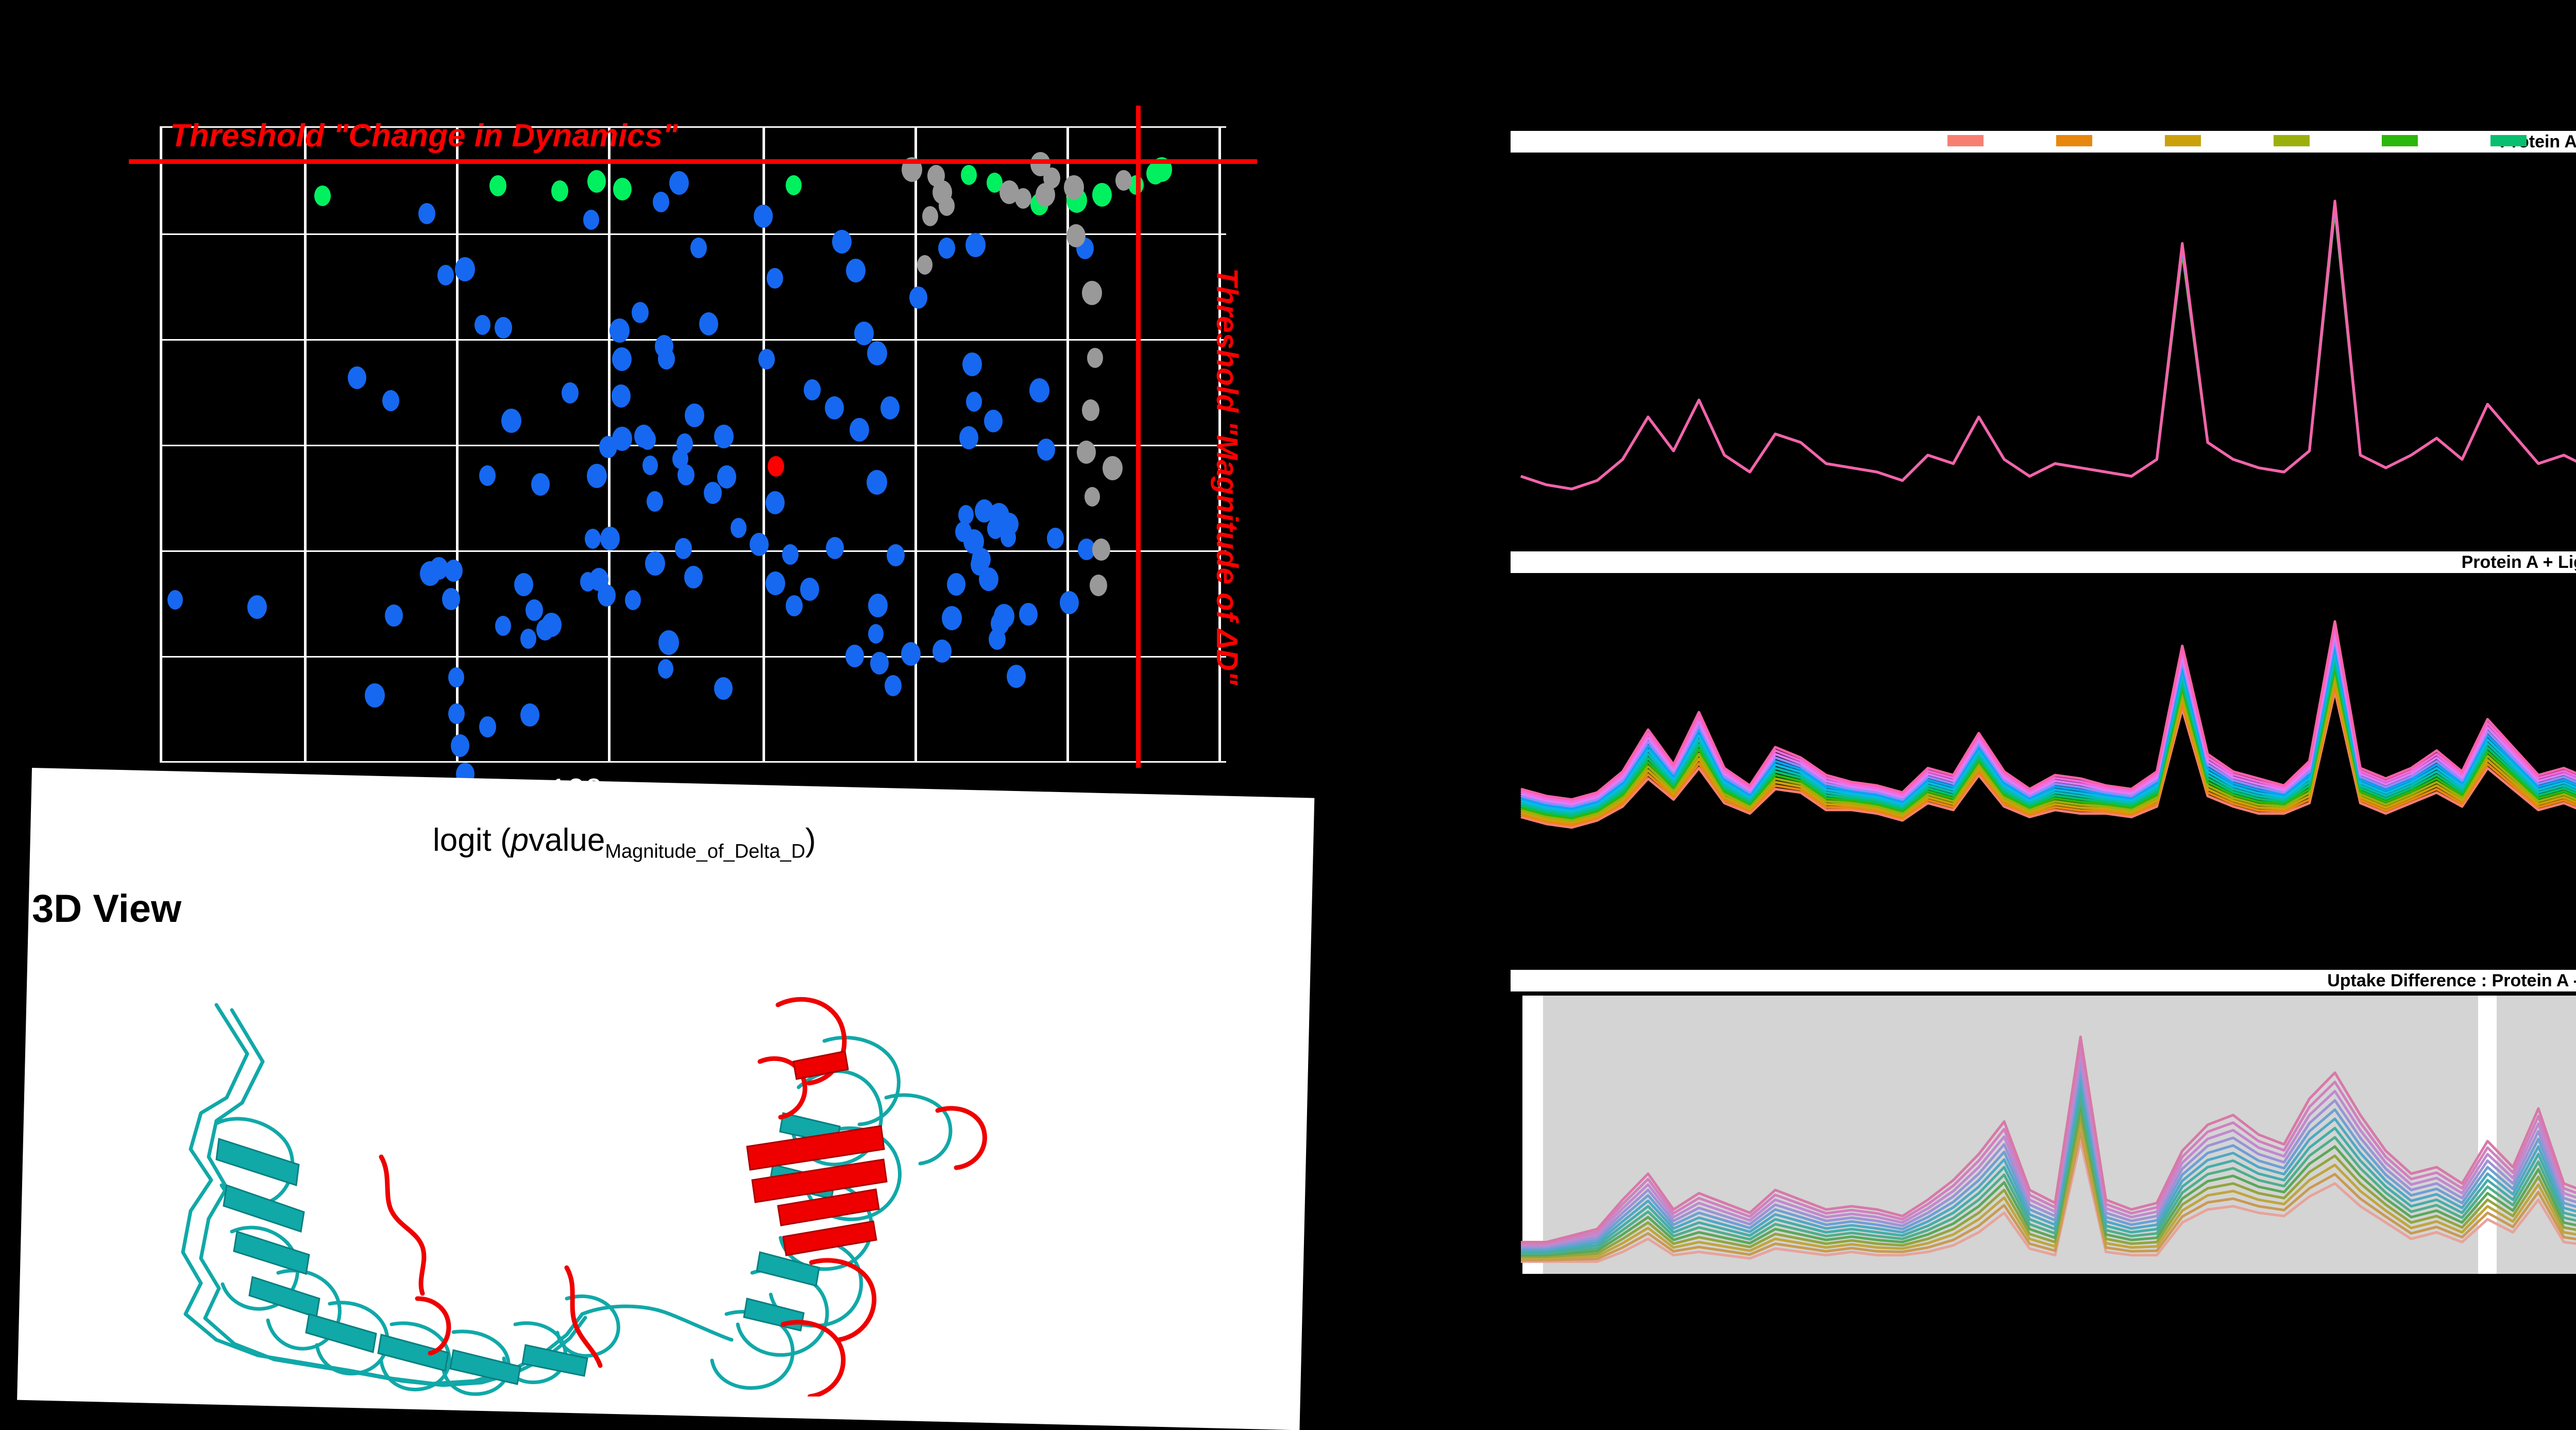 The width and height of the screenshot is (2576, 1430). Describe the element at coordinates (2043, 1135) in the screenshot. I see `uptake-difference-trace-chart` at that location.